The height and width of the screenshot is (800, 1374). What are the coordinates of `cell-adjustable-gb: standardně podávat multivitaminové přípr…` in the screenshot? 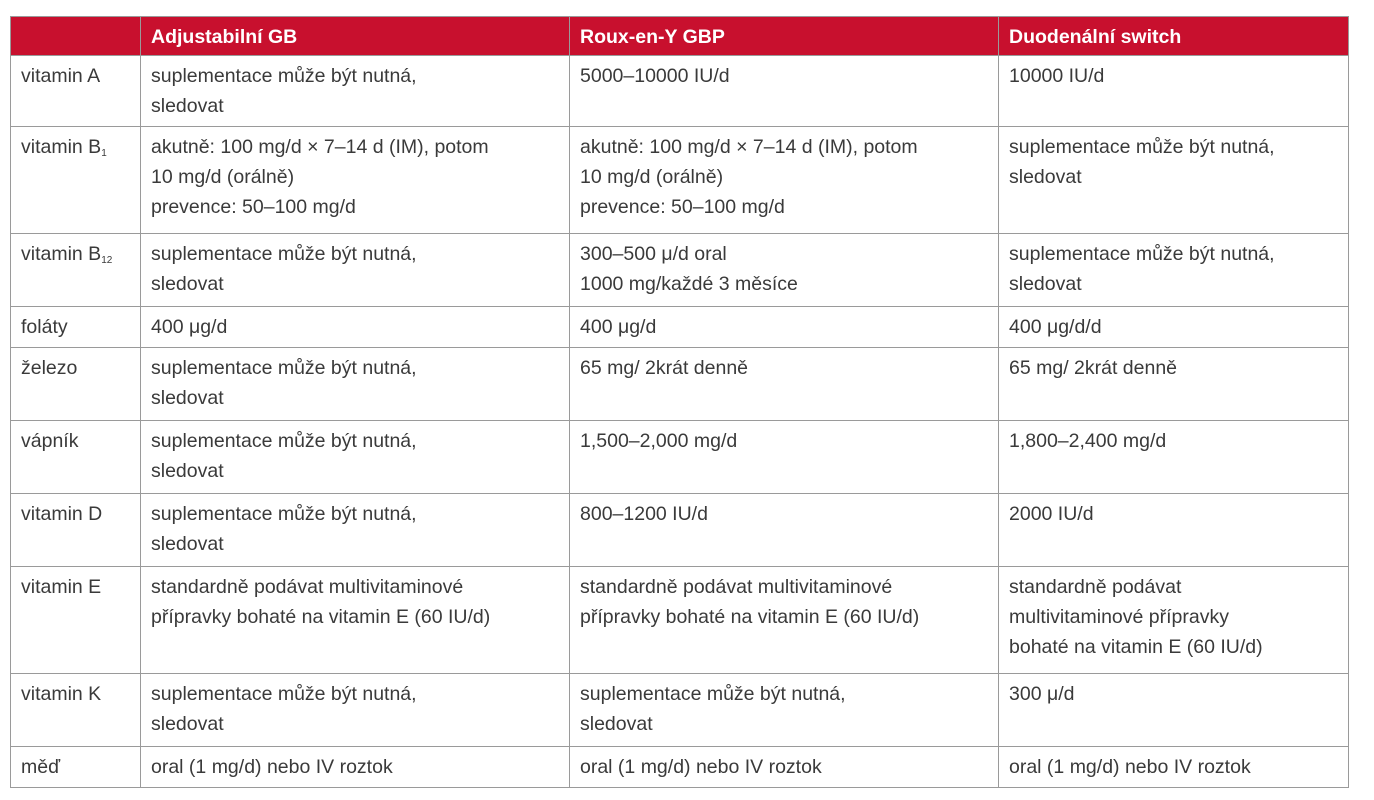 It's located at (355, 620).